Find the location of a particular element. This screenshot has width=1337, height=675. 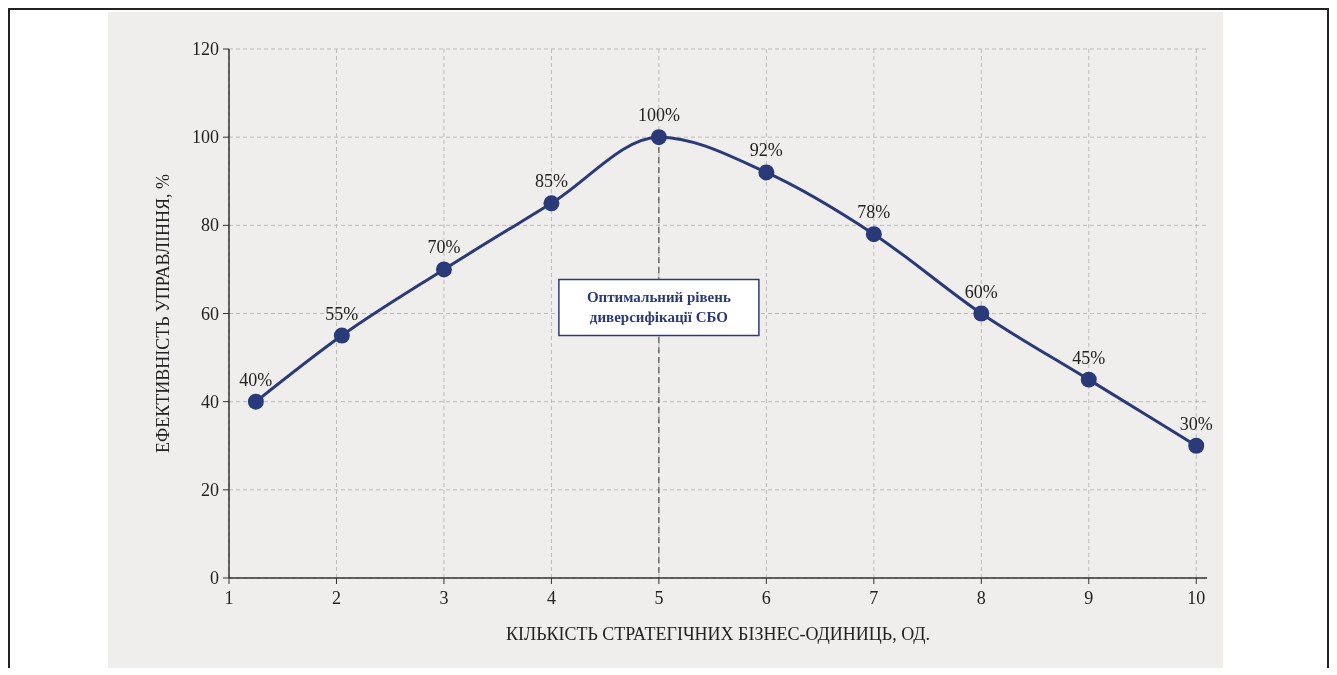

data-label: 100% is located at coordinates (658, 115).